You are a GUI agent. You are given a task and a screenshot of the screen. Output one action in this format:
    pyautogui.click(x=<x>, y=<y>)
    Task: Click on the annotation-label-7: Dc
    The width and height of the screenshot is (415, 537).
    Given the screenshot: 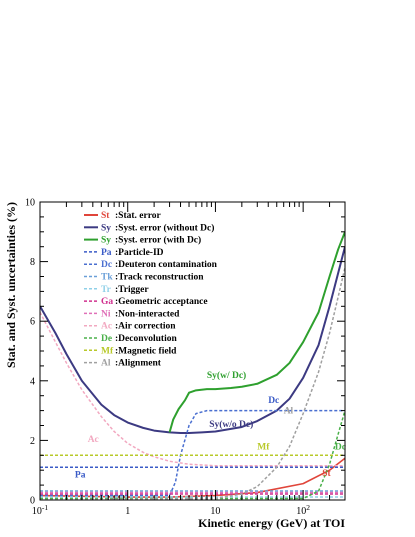 What is the action you would take?
    pyautogui.click(x=340, y=447)
    